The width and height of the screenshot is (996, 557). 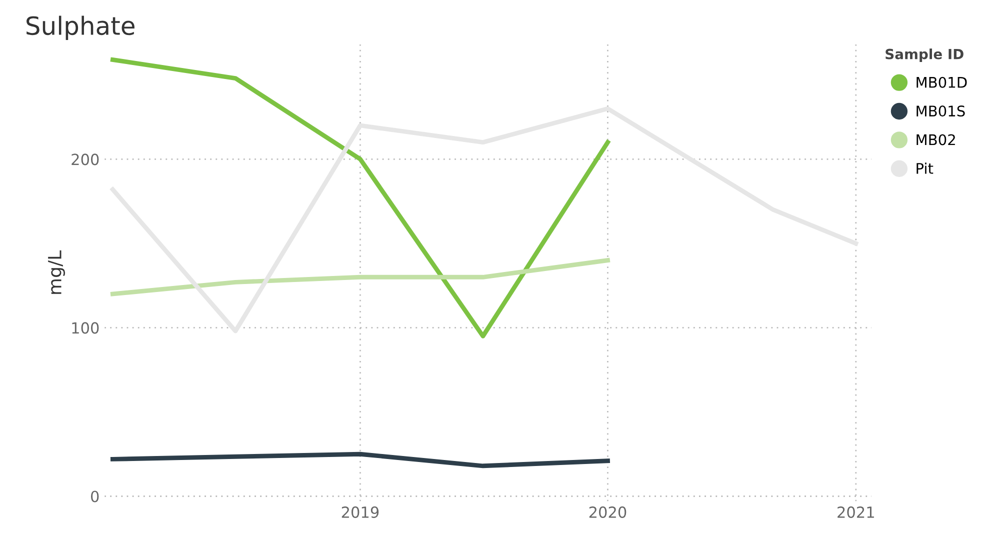 I want to click on y-tick-label: 200, so click(x=85, y=160).